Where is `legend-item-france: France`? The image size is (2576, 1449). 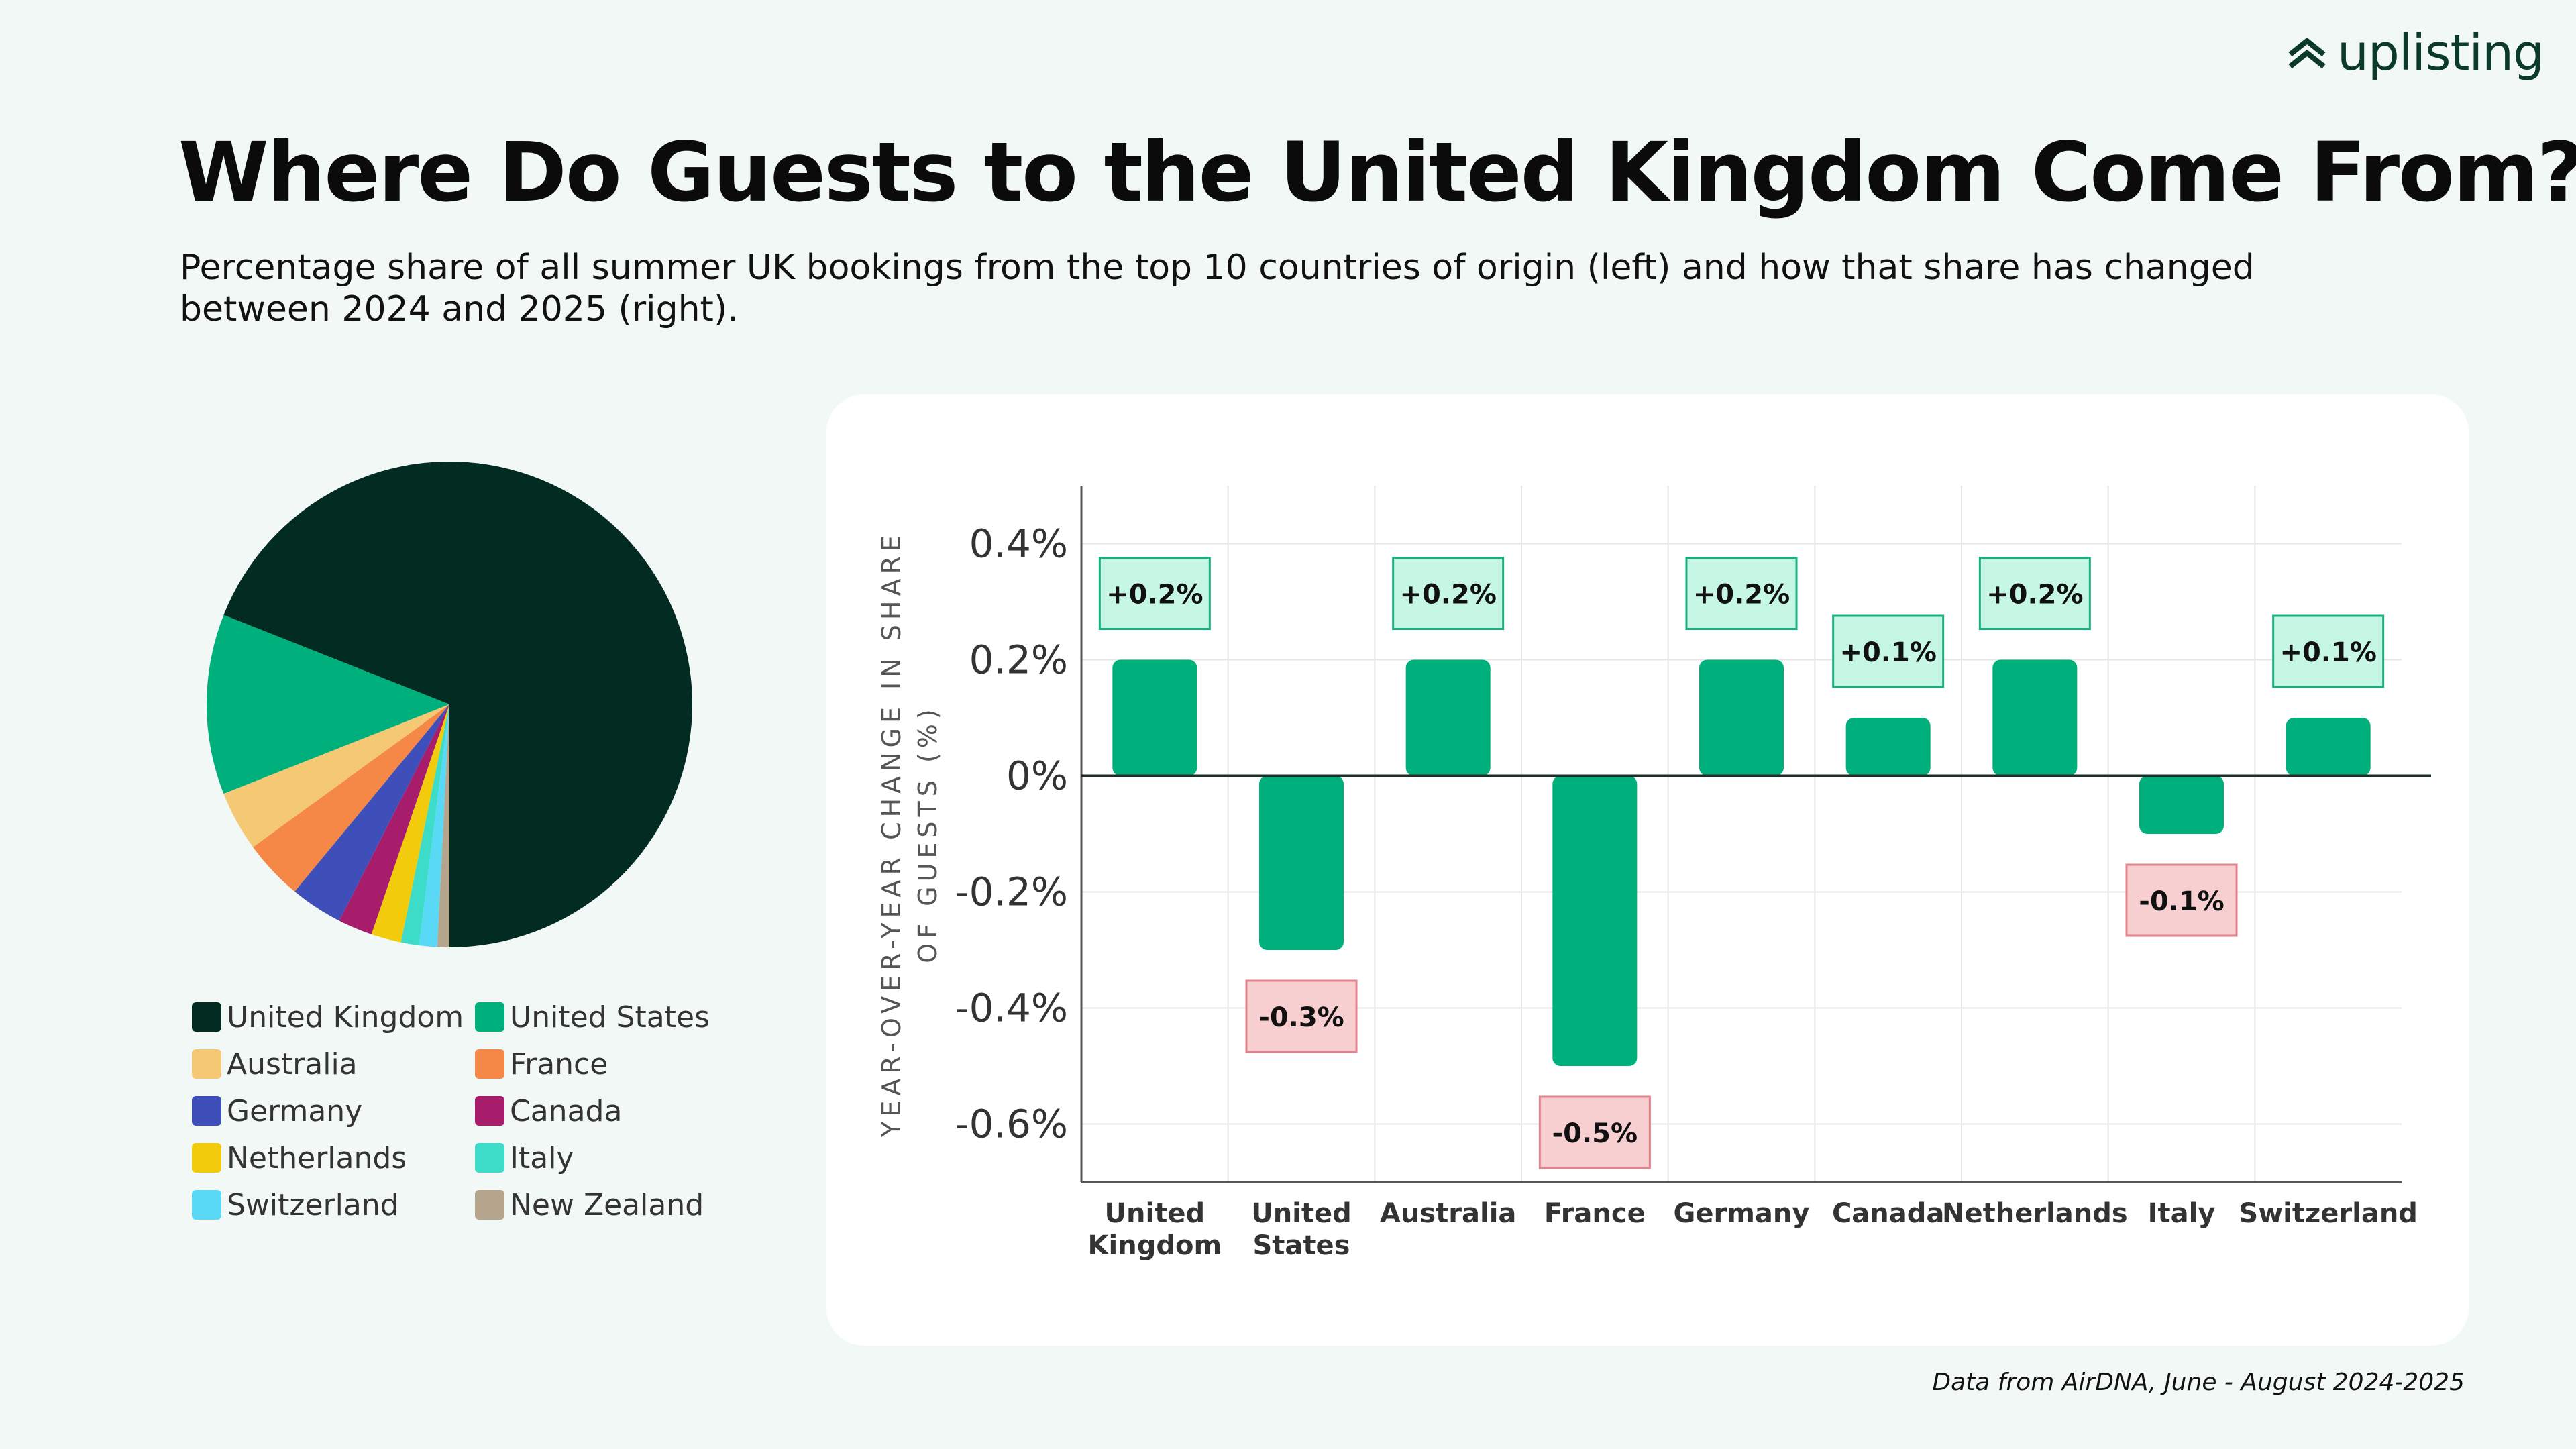
legend-item-france: France is located at coordinates (619, 1063).